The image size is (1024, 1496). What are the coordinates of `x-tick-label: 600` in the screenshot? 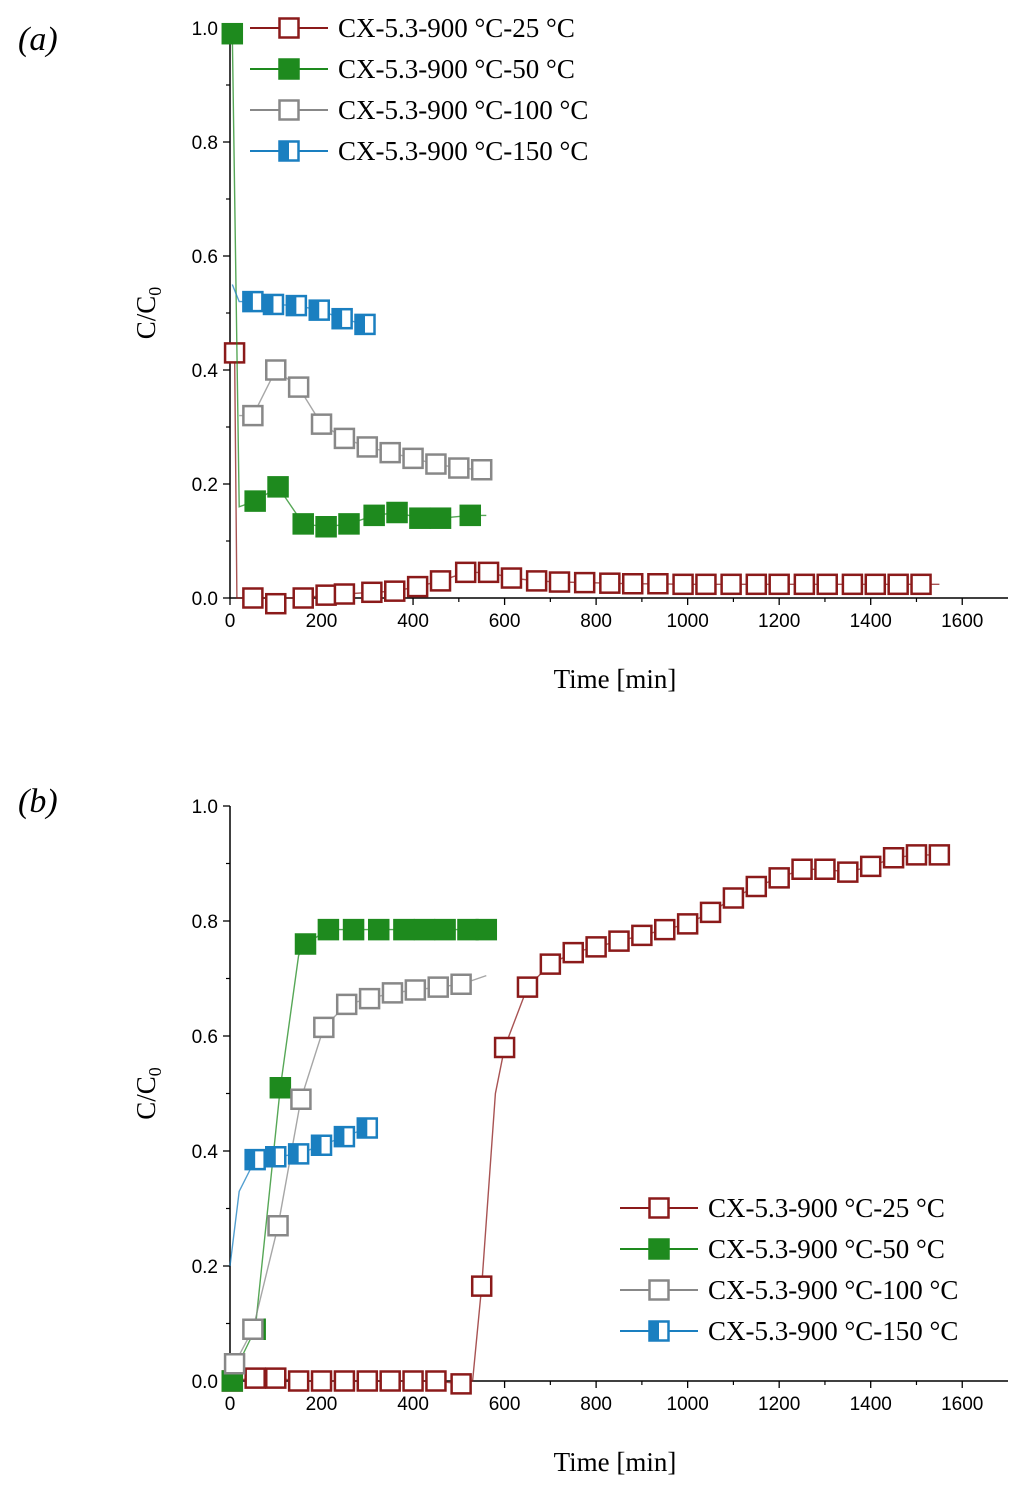 It's located at (505, 1404).